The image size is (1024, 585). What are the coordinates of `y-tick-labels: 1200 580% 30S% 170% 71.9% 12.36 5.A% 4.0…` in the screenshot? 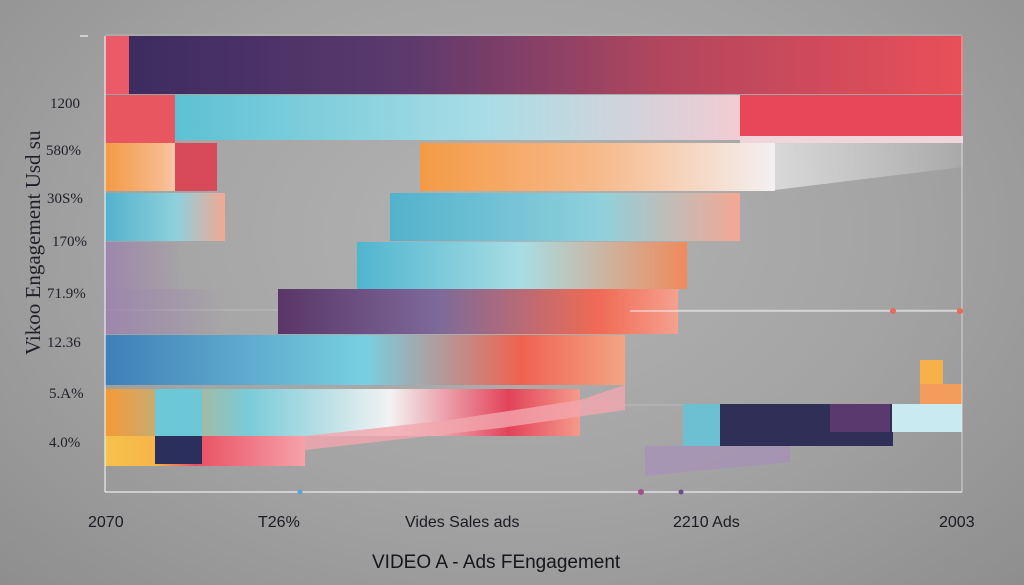 It's located at (66, 273).